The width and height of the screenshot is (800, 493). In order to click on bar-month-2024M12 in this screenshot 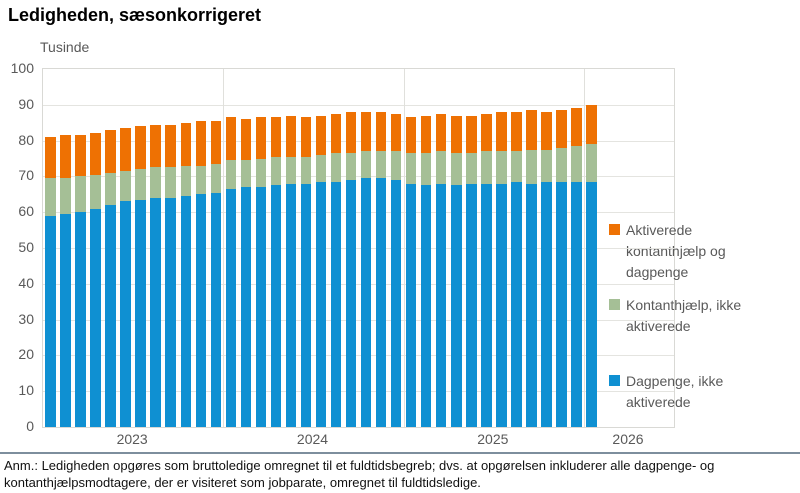, I will do `click(396, 270)`.